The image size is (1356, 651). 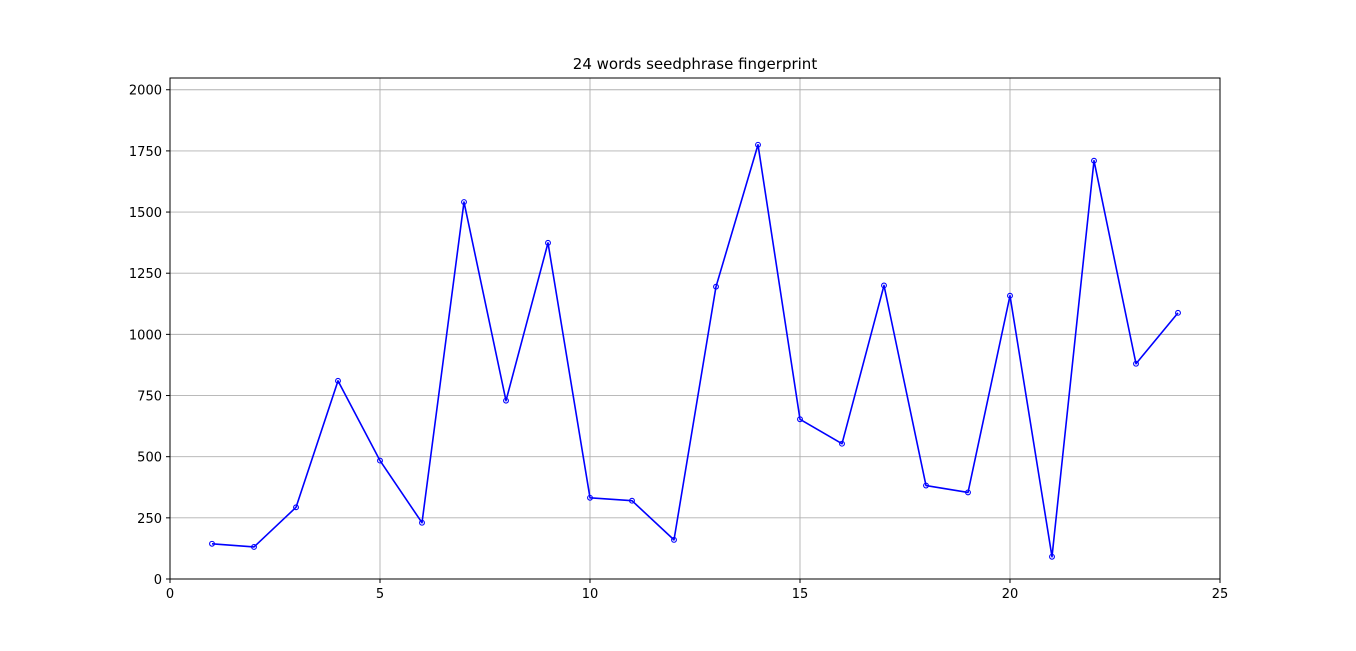 I want to click on chart-title: 24 words seedphrase fingerprint, so click(x=695, y=64).